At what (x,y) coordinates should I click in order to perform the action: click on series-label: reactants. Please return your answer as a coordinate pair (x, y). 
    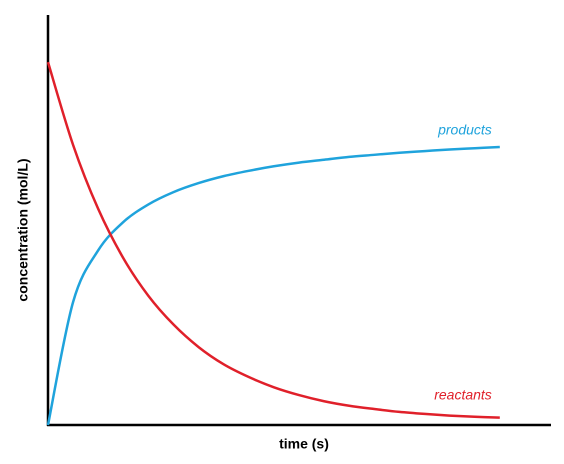
    Looking at the image, I should click on (463, 394).